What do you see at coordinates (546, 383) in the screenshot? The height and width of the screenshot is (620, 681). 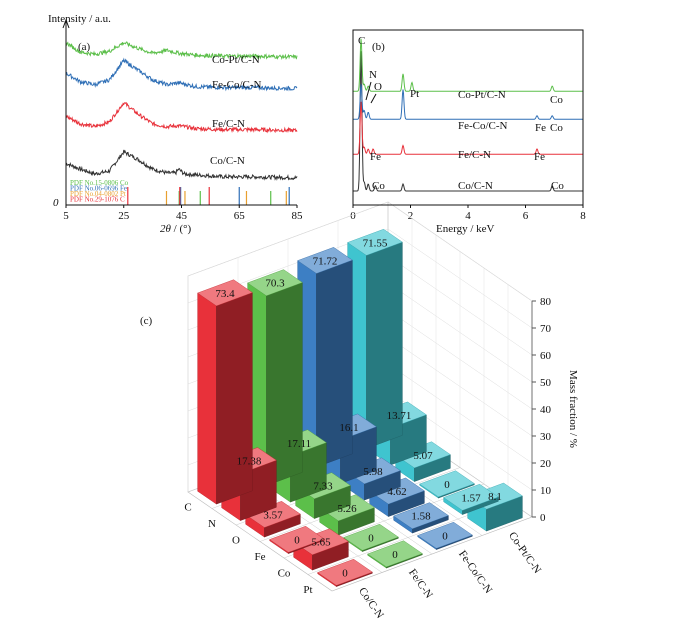 I see `panel-c-z-tick-label: 50` at bounding box center [546, 383].